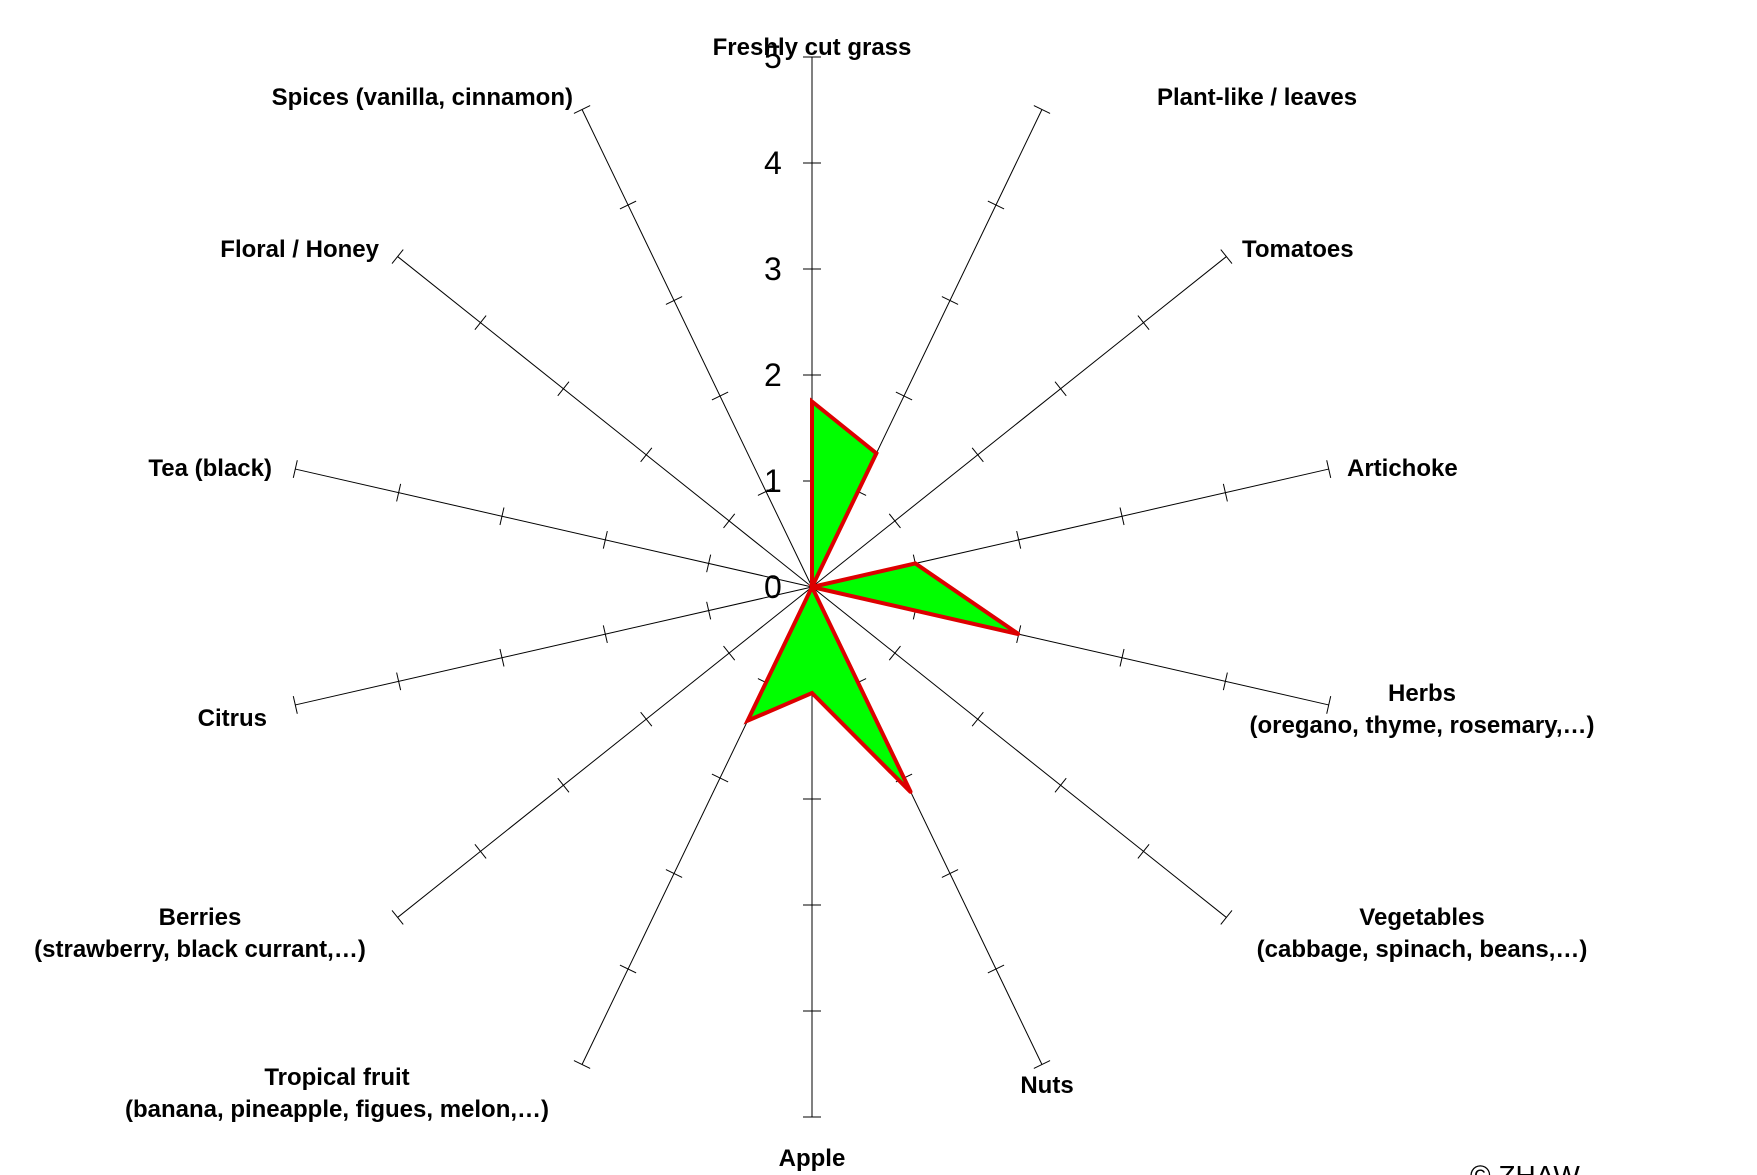  Describe the element at coordinates (812, 47) in the screenshot. I see `axis-label: Freshly cut grass` at that location.